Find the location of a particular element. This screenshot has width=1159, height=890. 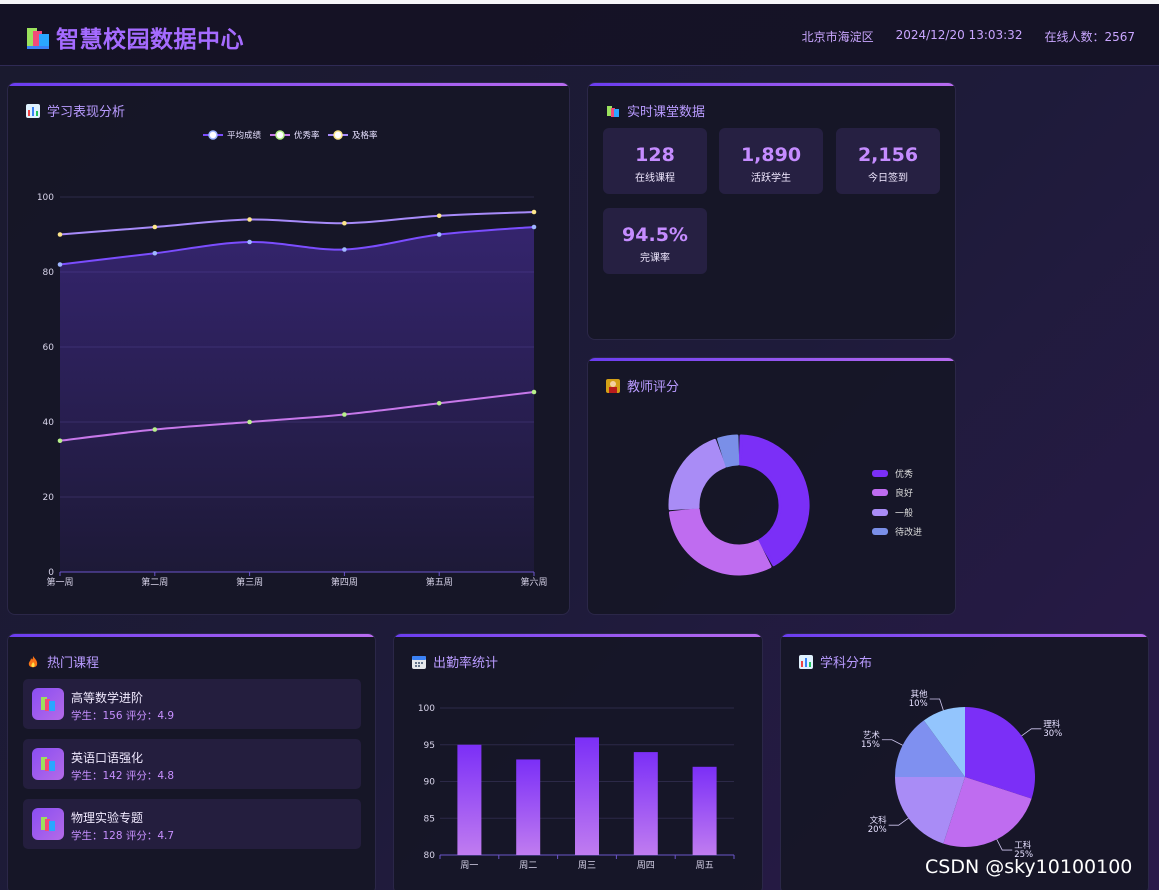

x-tick-label: 周一 is located at coordinates (469, 865).